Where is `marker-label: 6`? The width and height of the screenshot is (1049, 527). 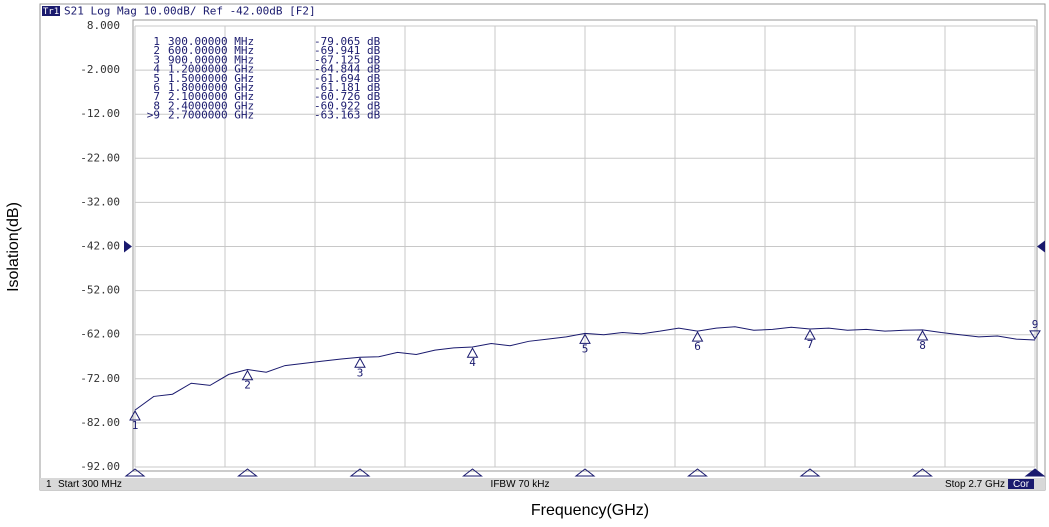
marker-label: 6 is located at coordinates (697, 346).